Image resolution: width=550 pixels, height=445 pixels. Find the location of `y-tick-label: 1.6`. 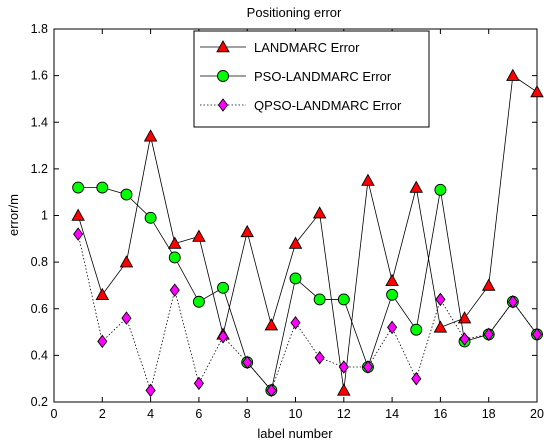

y-tick-label: 1.6 is located at coordinates (39, 76).